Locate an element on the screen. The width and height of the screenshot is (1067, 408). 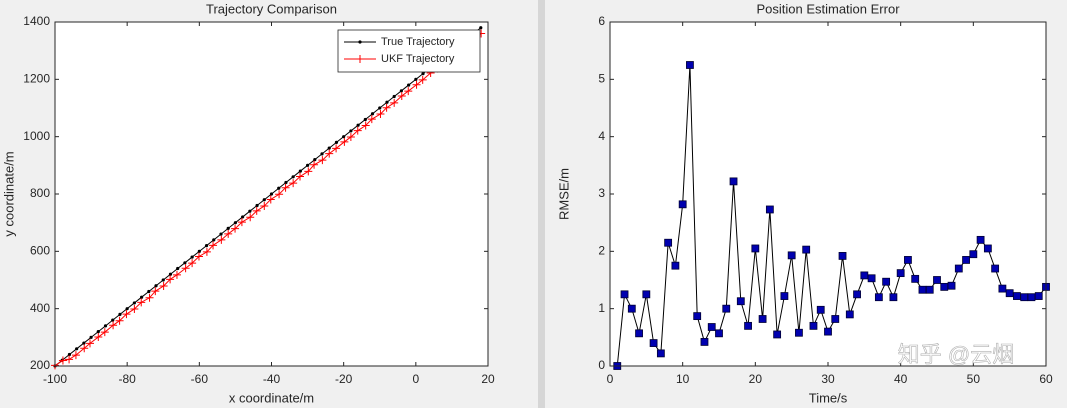
x-tick-label: 30 is located at coordinates (828, 379).